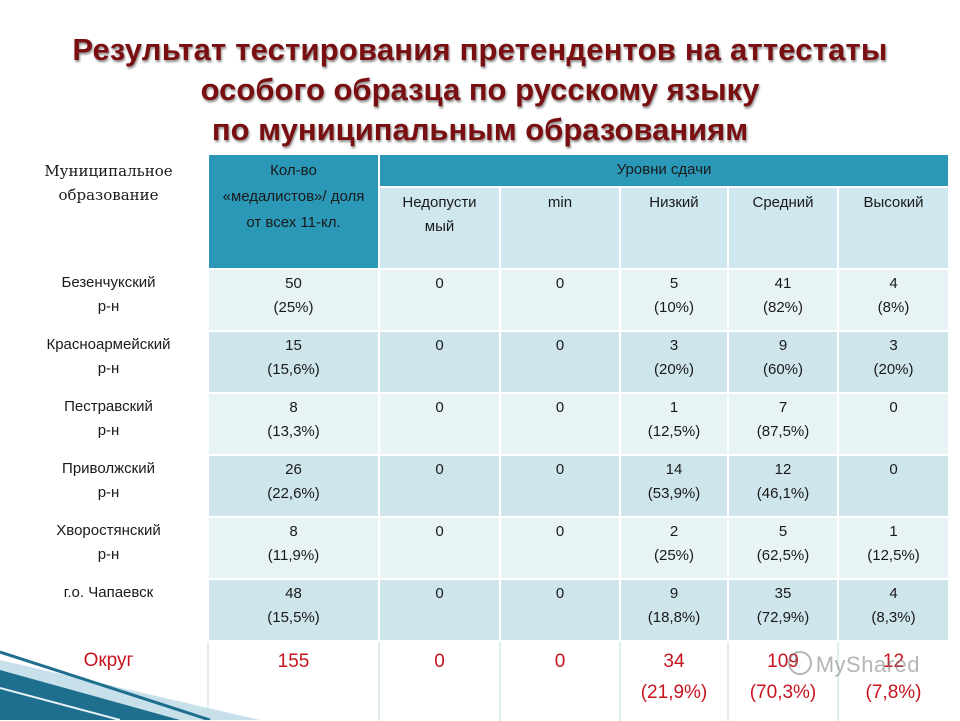 The height and width of the screenshot is (721, 960). Describe the element at coordinates (293, 361) in the screenshot. I see `medalists-cell: 15 (15,6%)` at that location.